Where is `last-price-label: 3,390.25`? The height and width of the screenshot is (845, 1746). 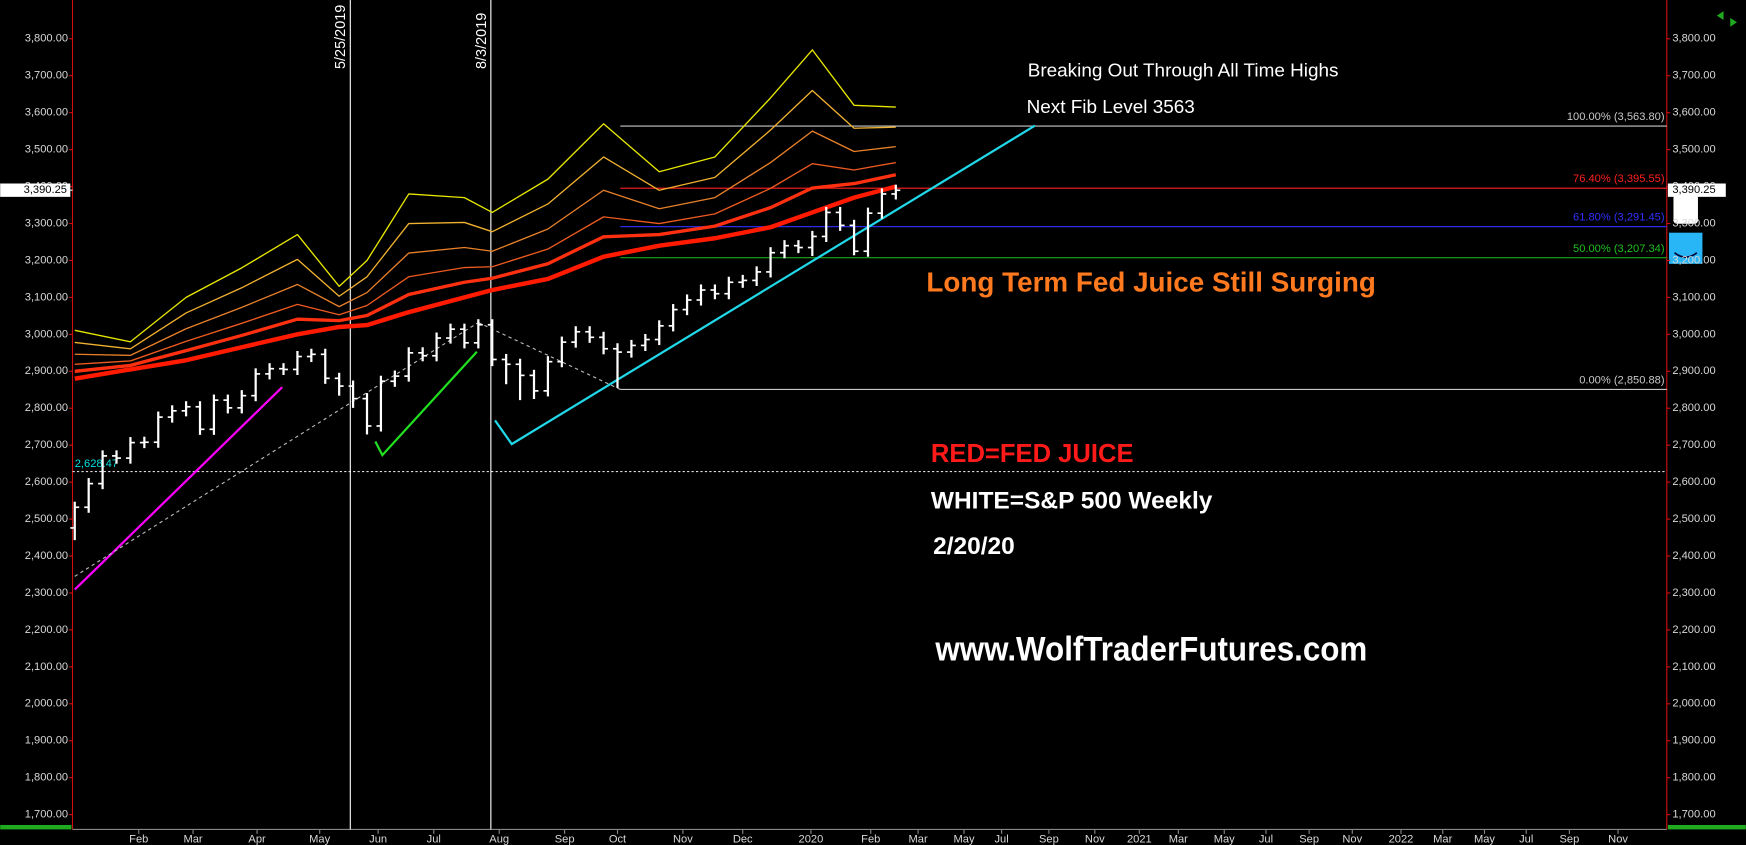
last-price-label: 3,390.25 is located at coordinates (45, 190).